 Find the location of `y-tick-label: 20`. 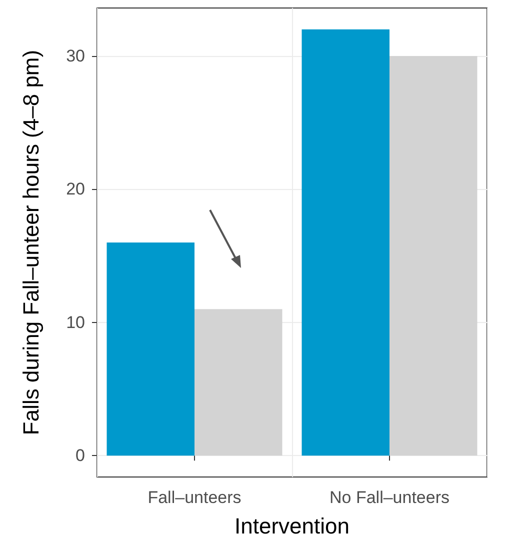

y-tick-label: 20 is located at coordinates (75, 189).